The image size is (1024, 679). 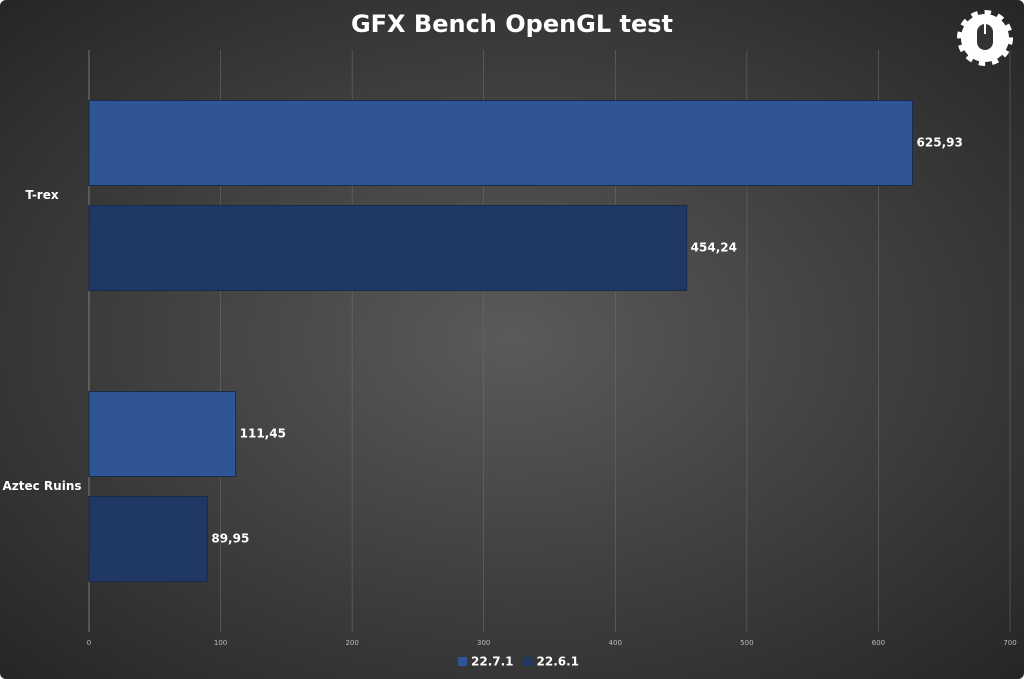 What do you see at coordinates (351, 643) in the screenshot?
I see `x-tick-label: 200` at bounding box center [351, 643].